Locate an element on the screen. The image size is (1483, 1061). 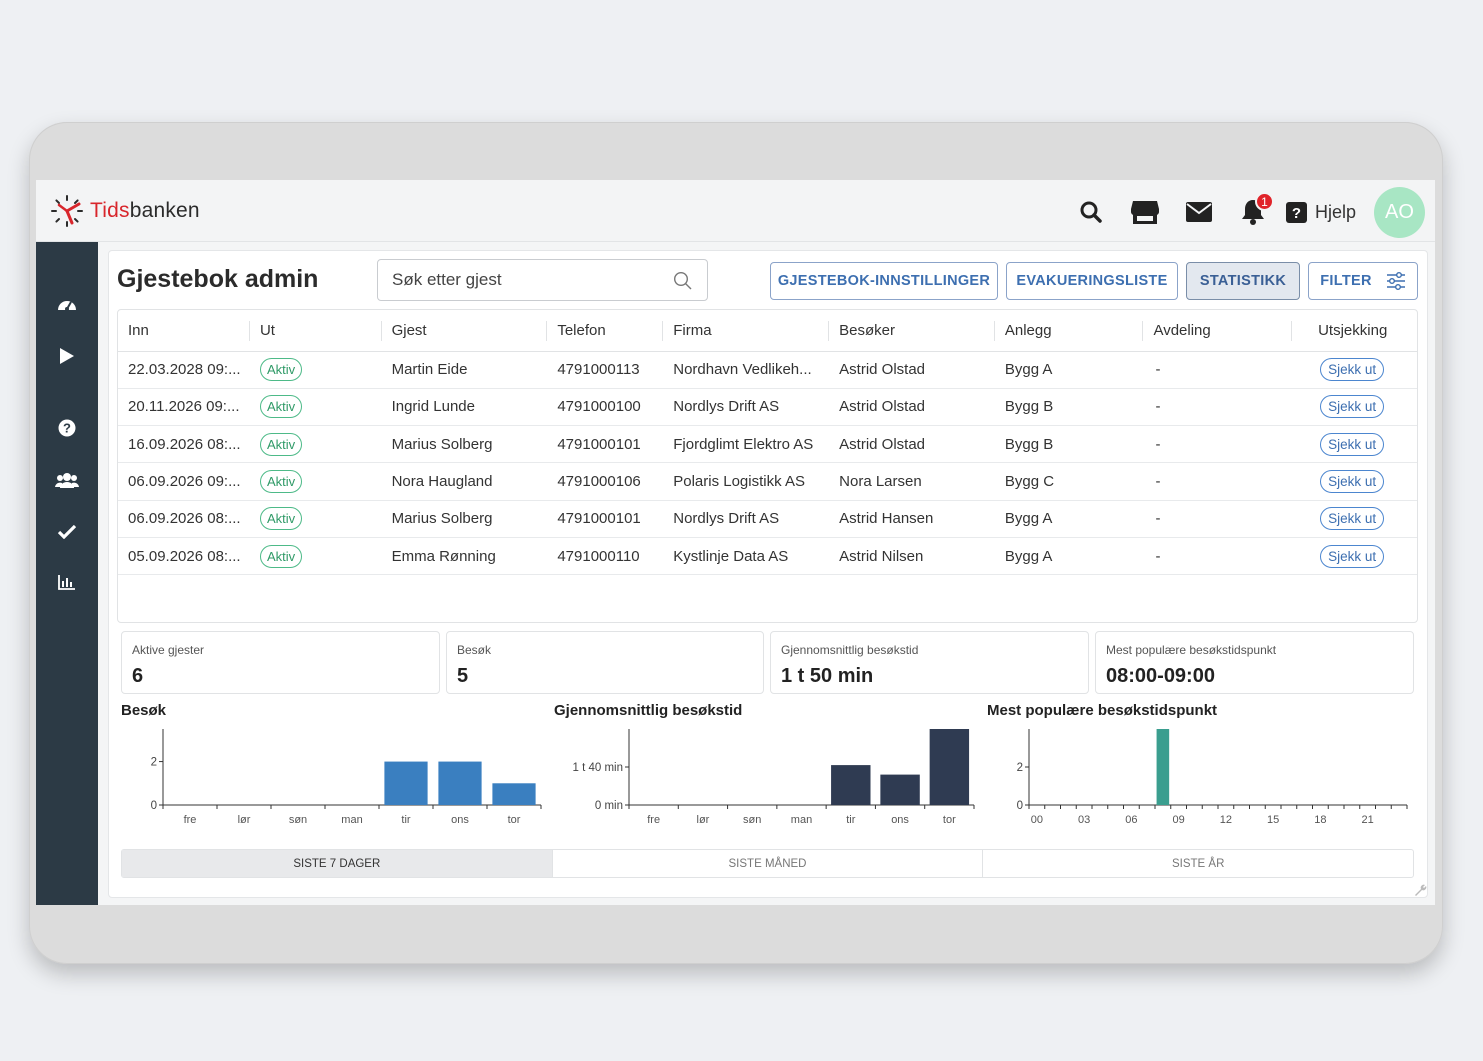
x-tick-label: 03 is located at coordinates (1084, 820).